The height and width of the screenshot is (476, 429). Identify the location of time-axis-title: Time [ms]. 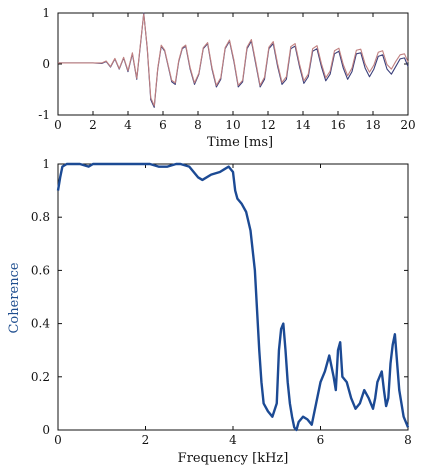
(240, 142).